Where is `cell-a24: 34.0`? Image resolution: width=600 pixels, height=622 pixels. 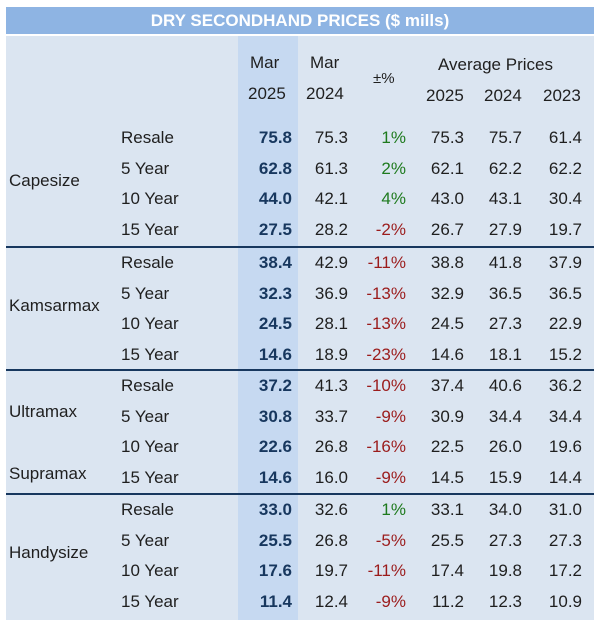 cell-a24: 34.0 is located at coordinates (505, 509).